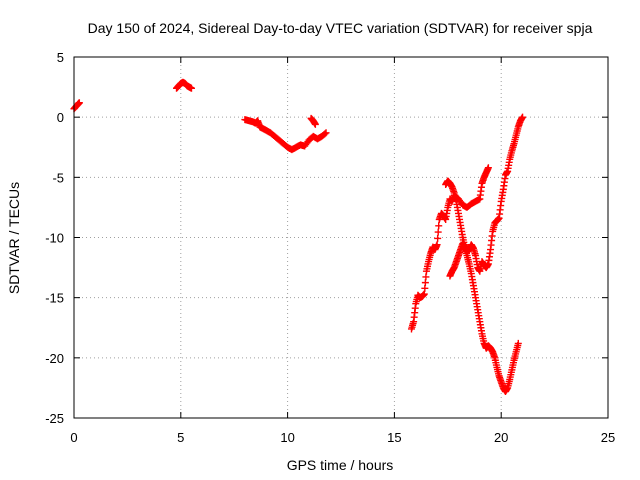 The width and height of the screenshot is (640, 480). What do you see at coordinates (54, 238) in the screenshot?
I see `y-tick-label: -10` at bounding box center [54, 238].